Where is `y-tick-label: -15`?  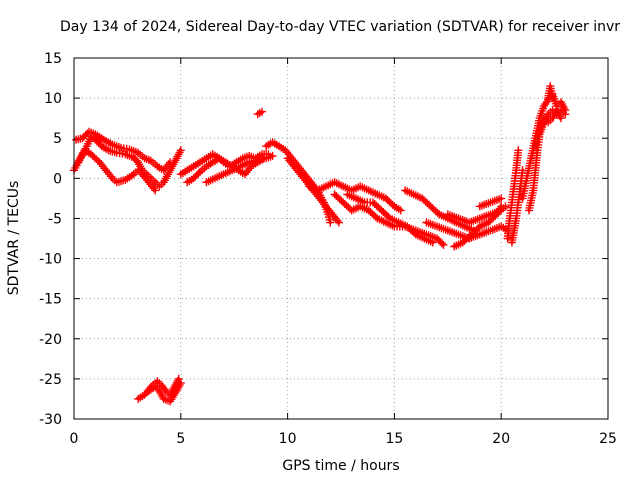
y-tick-label: -15 is located at coordinates (50, 300).